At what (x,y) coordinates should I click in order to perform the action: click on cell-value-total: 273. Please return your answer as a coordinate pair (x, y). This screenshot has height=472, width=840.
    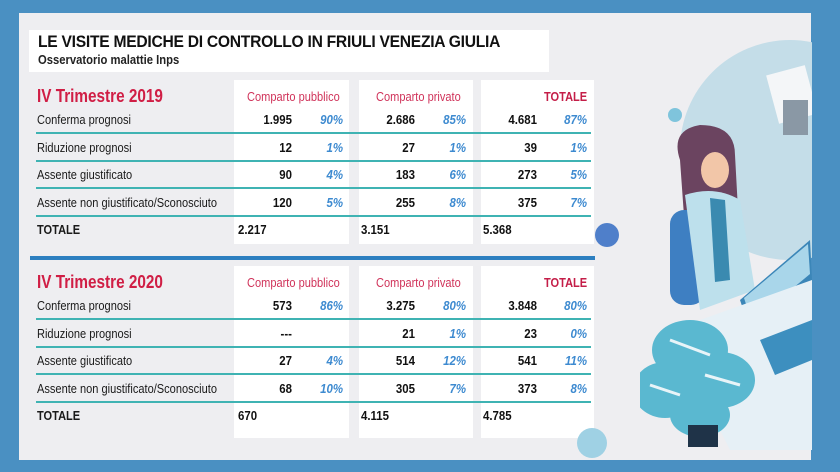
    Looking at the image, I should click on (527, 174).